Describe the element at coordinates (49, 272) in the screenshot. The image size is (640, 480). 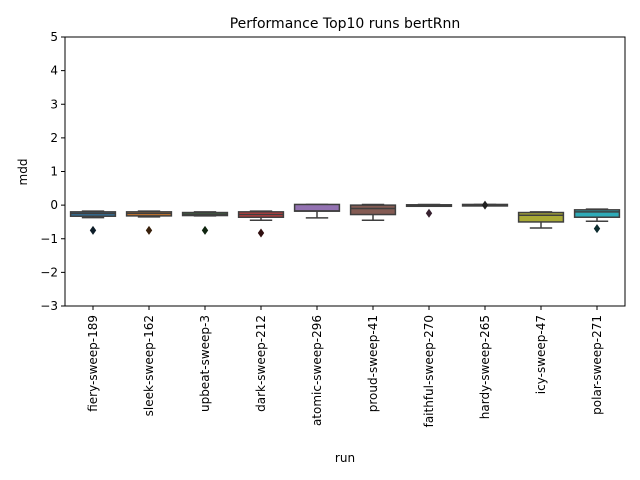
I see `y-tick-label: −2` at that location.